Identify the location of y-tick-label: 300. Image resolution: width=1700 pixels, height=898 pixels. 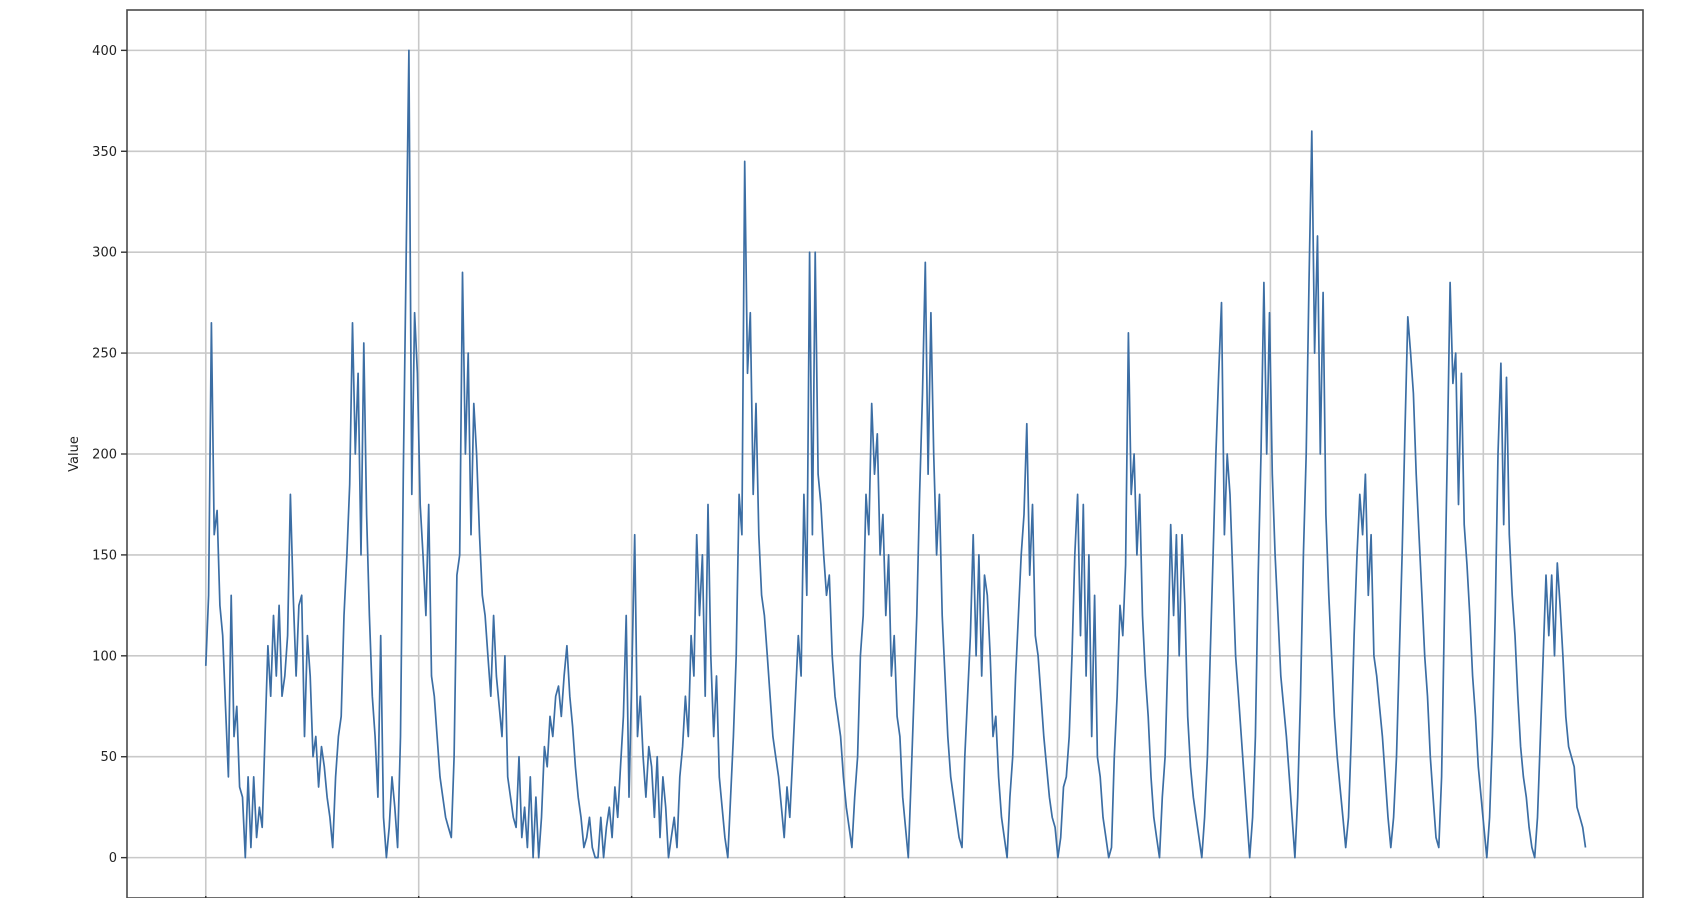
(104, 253).